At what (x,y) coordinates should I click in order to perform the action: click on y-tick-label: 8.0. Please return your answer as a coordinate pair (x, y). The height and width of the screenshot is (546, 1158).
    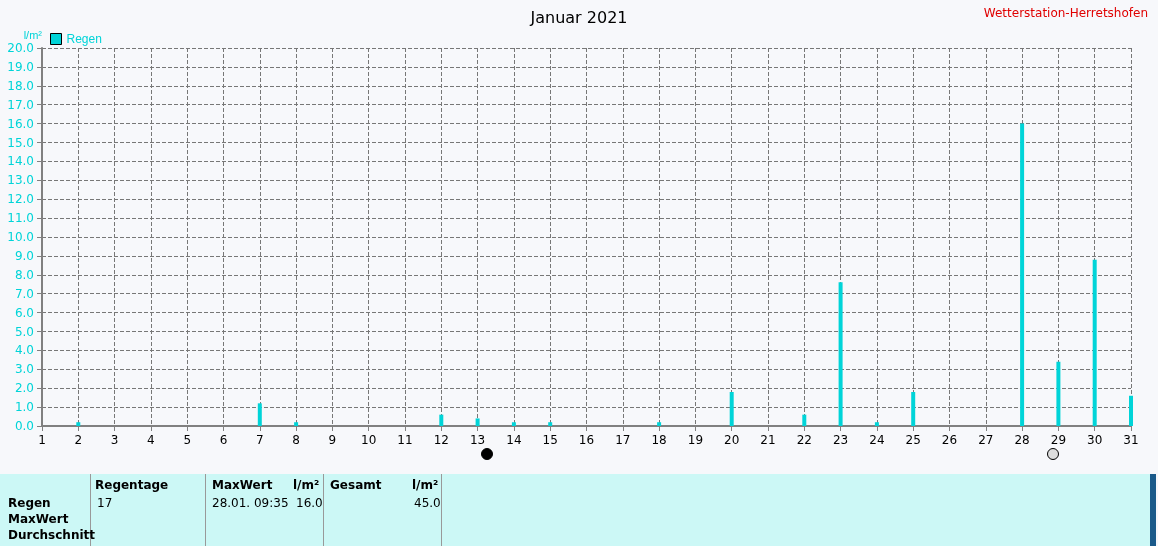
    Looking at the image, I should click on (24, 274).